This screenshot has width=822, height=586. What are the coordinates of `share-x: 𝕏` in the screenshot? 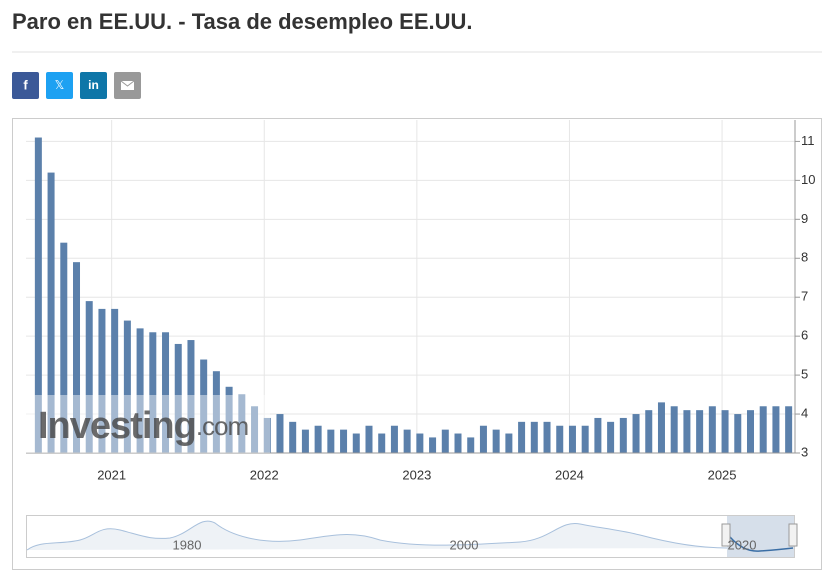 It's located at (59, 85).